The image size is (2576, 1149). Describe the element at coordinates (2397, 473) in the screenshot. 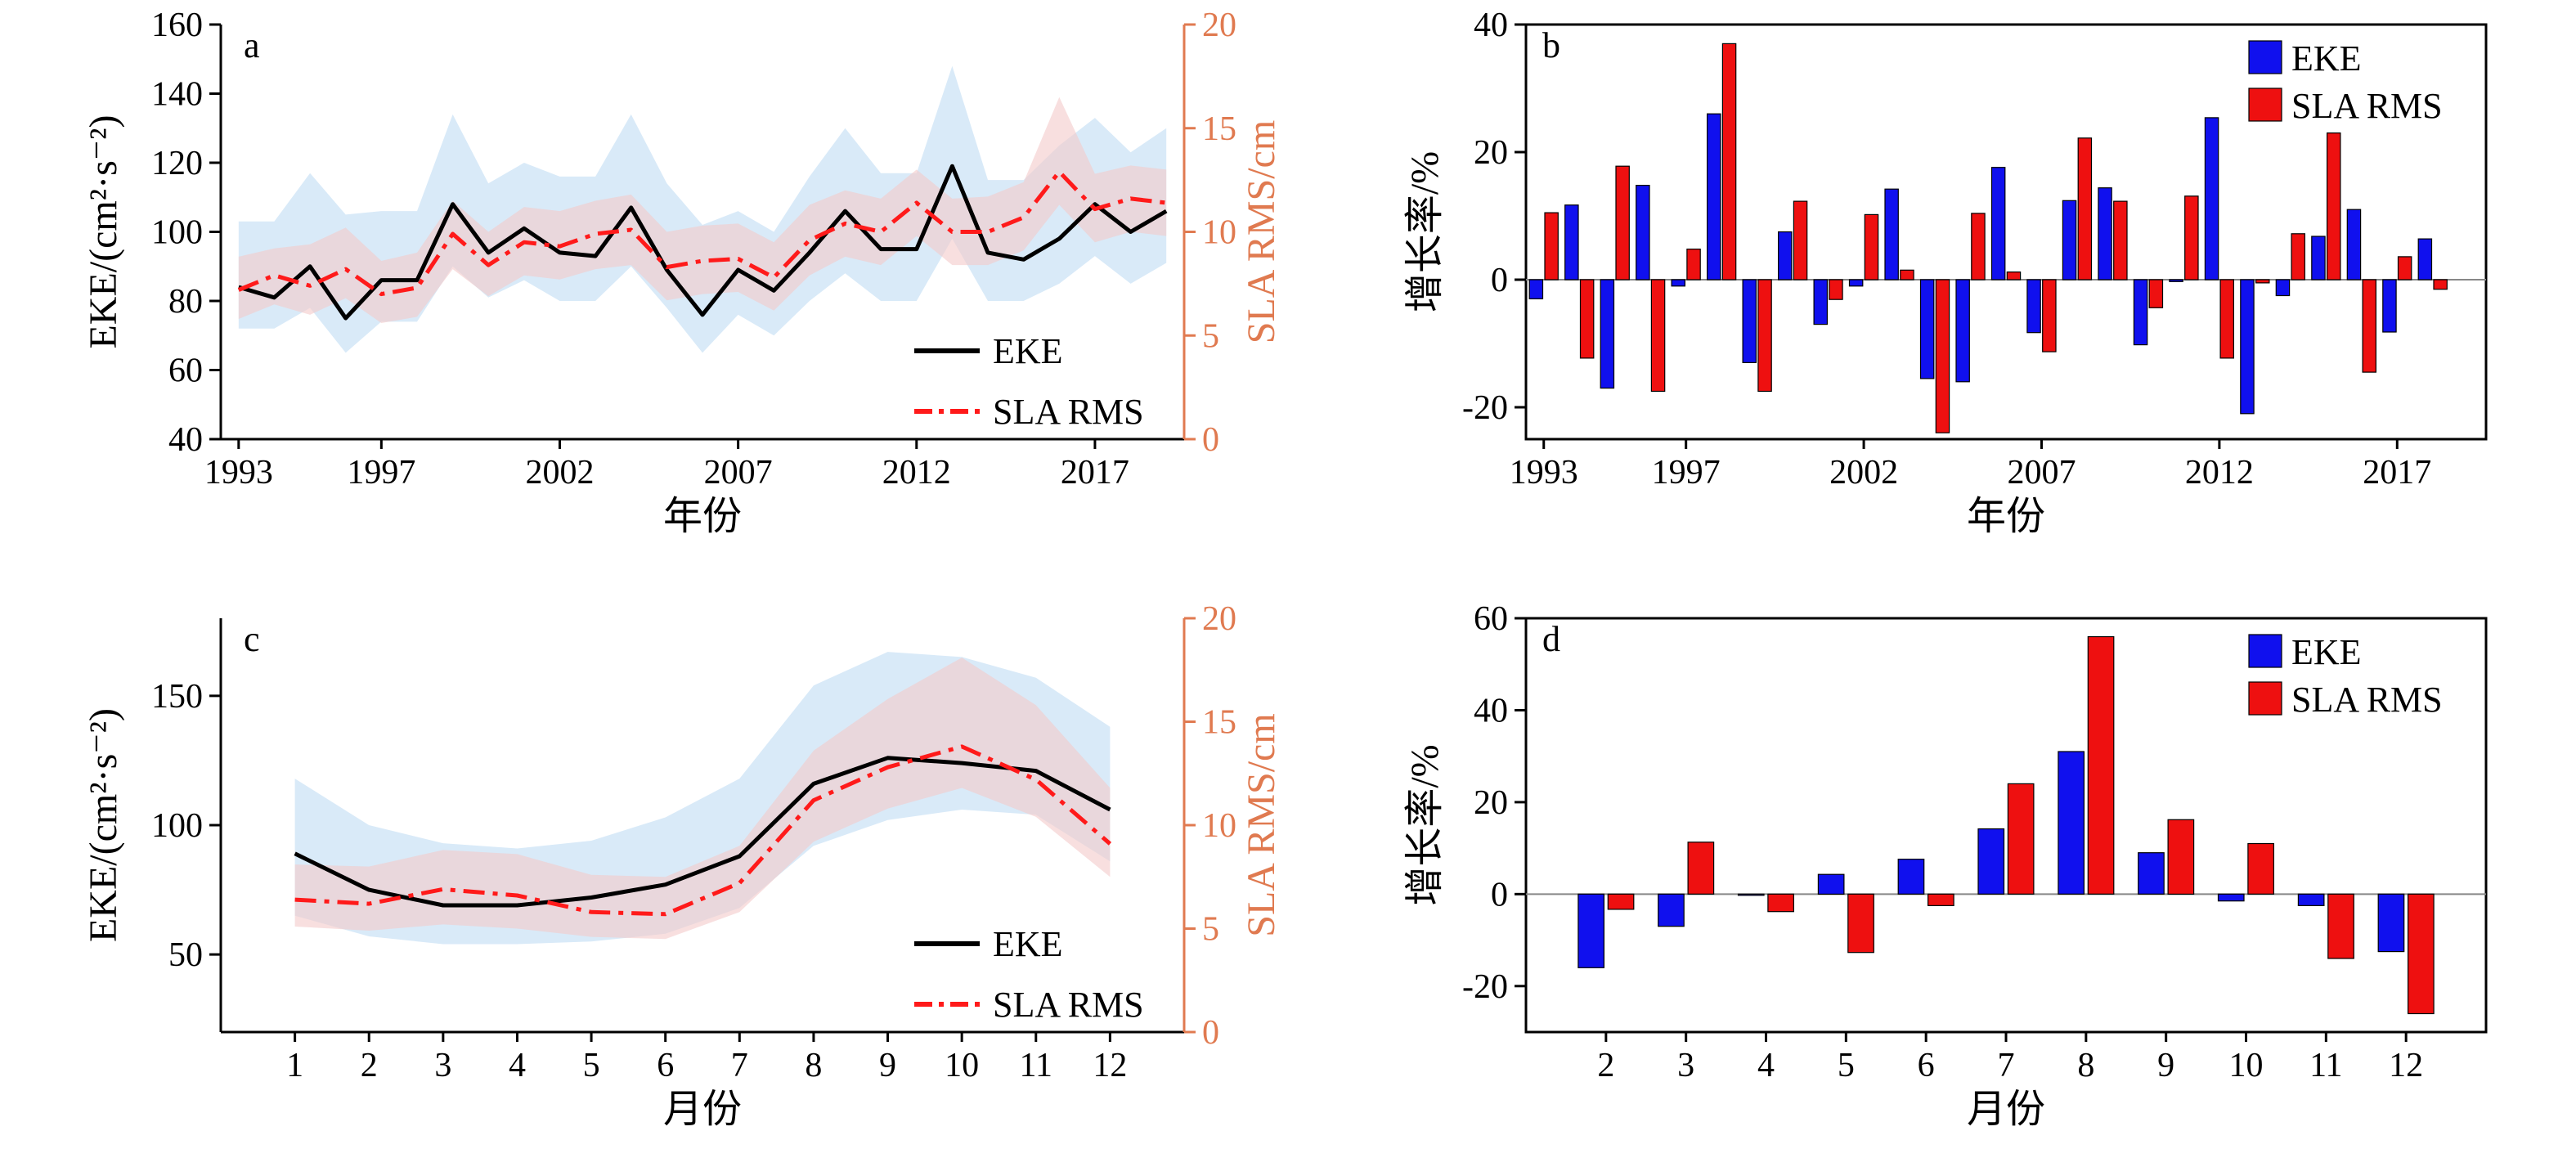

I see `x-tick-label: 2017` at that location.